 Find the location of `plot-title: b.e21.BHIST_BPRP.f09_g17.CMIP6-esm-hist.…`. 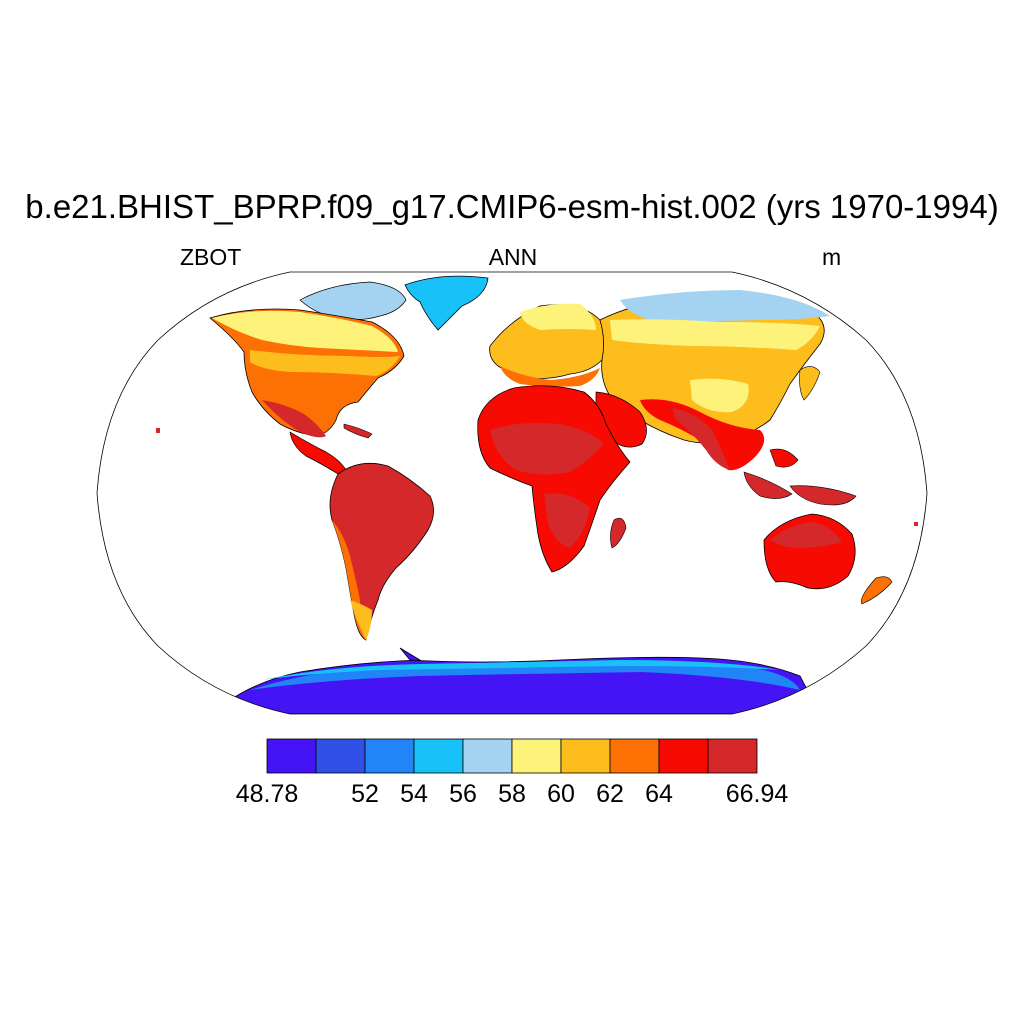

plot-title: b.e21.BHIST_BPRP.f09_g17.CMIP6-esm-hist.… is located at coordinates (512, 206).